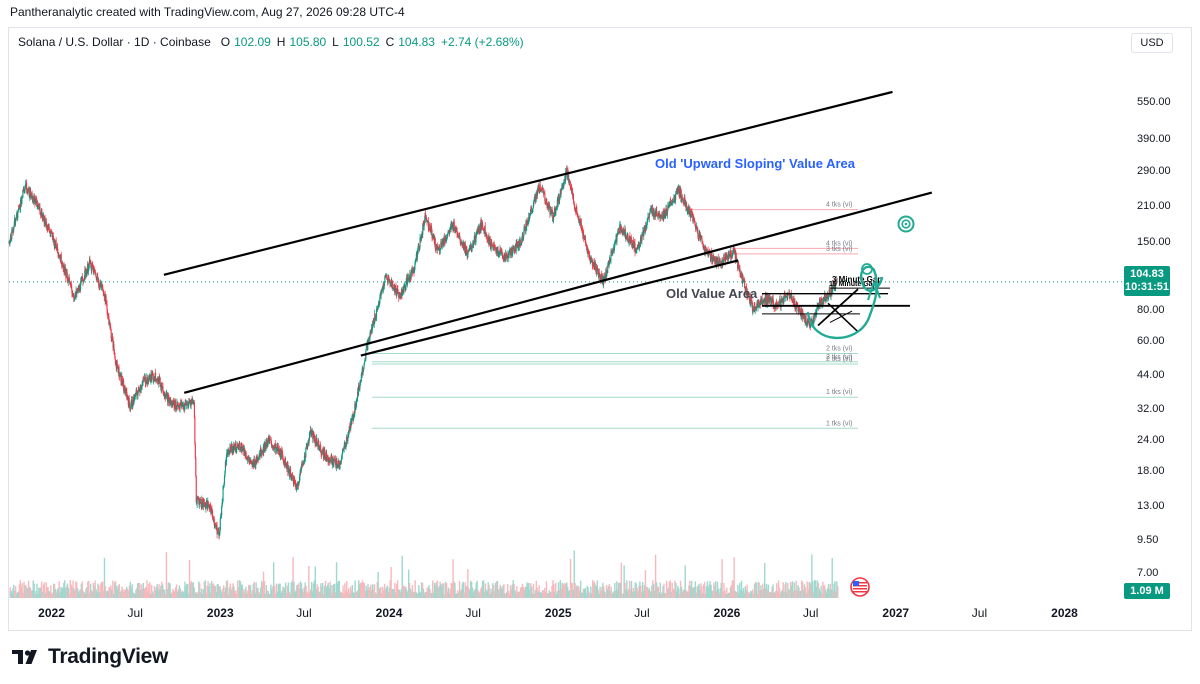  What do you see at coordinates (906, 224) in the screenshot?
I see `target-dot` at bounding box center [906, 224].